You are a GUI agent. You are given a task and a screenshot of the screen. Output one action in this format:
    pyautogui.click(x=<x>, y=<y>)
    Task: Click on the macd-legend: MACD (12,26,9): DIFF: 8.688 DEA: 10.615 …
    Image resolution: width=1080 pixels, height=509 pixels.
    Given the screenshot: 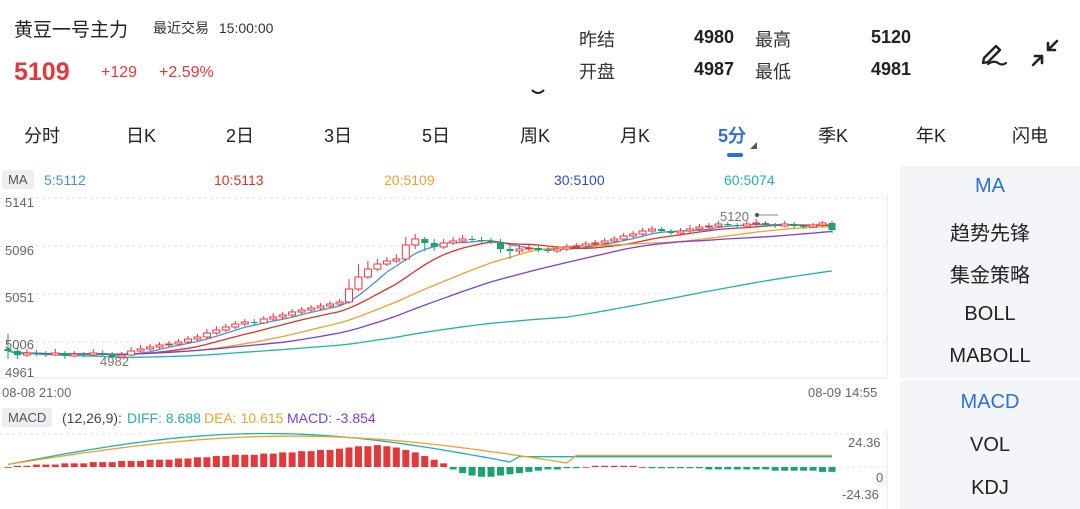 What is the action you would take?
    pyautogui.click(x=447, y=418)
    